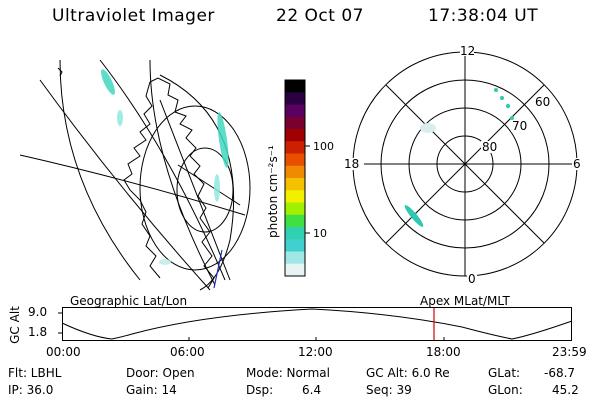 The width and height of the screenshot is (600, 400). What do you see at coordinates (467, 51) in the screenshot?
I see `mlt-label-12: 12` at bounding box center [467, 51].